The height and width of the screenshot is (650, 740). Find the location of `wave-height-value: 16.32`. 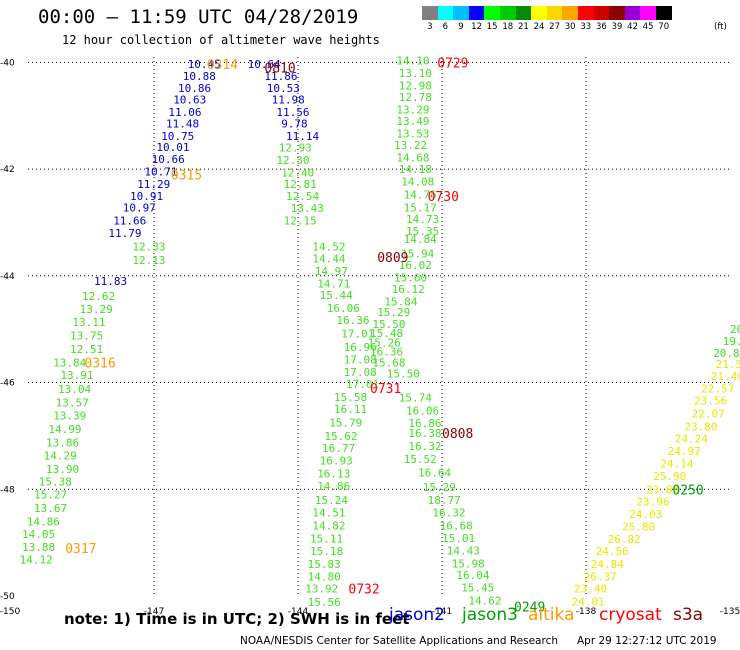

wave-height-value: 16.32 is located at coordinates (424, 446).